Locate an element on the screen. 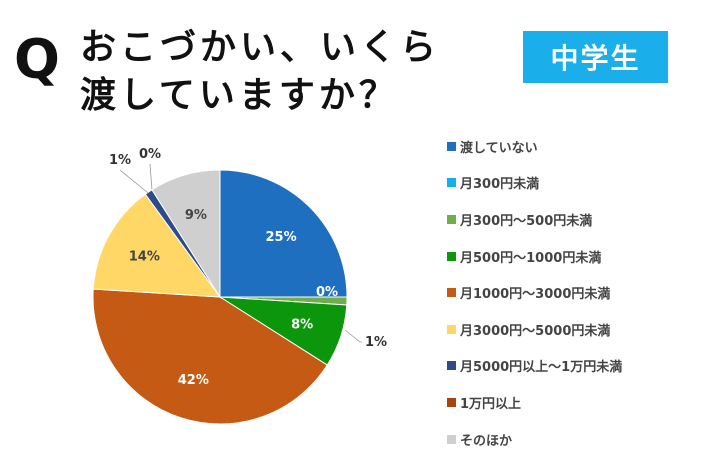 This screenshot has height=457, width=708. grade-badge: 中学生 is located at coordinates (595, 57).